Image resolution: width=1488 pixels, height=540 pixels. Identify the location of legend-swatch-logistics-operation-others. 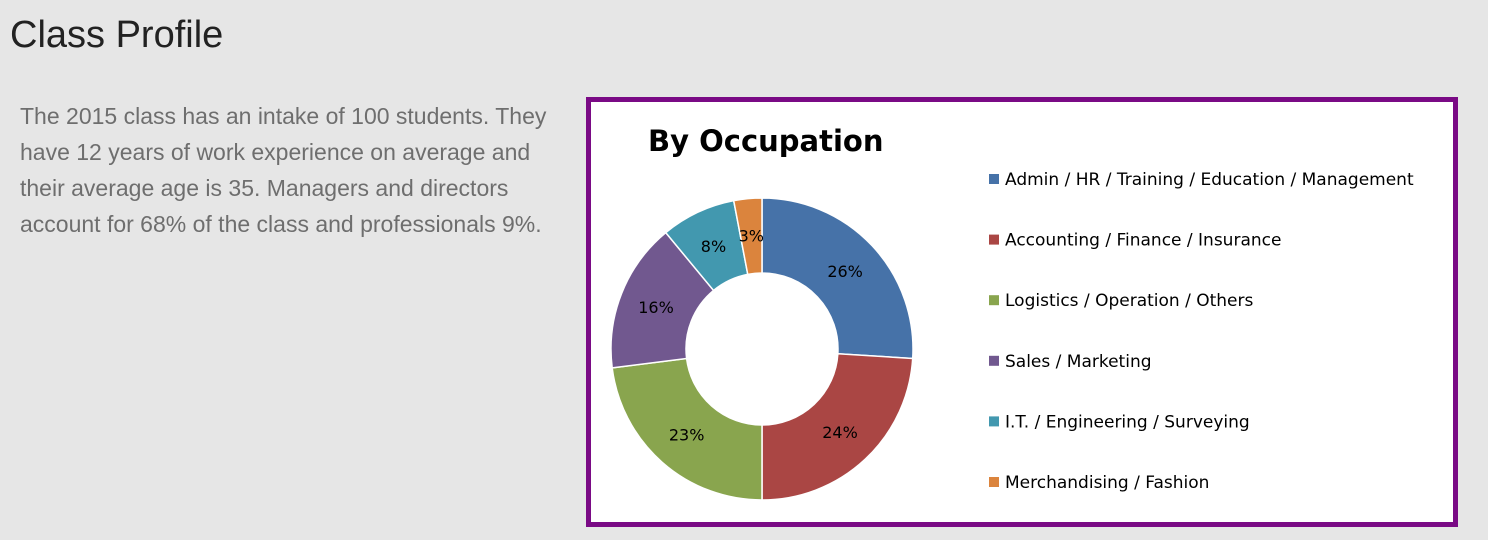
(994, 300).